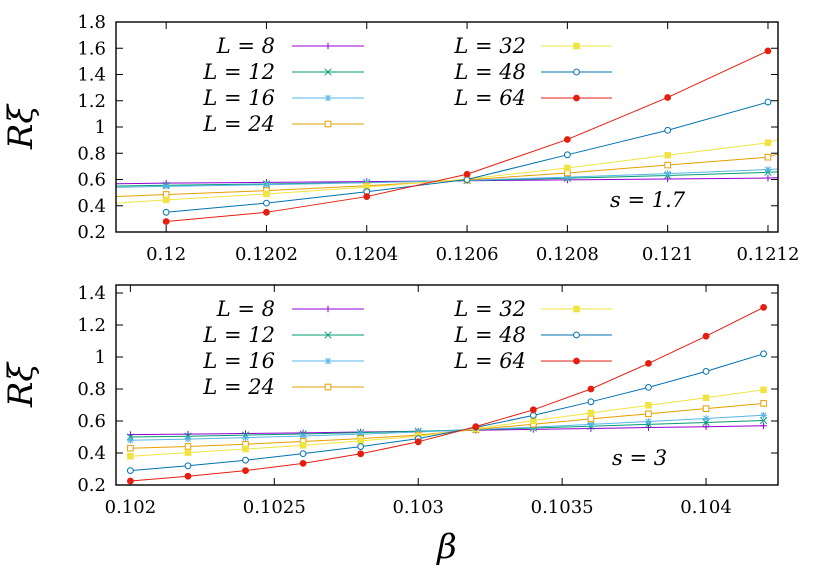 The width and height of the screenshot is (824, 572). What do you see at coordinates (266, 254) in the screenshot?
I see `x-tick-label: 0.1202` at bounding box center [266, 254].